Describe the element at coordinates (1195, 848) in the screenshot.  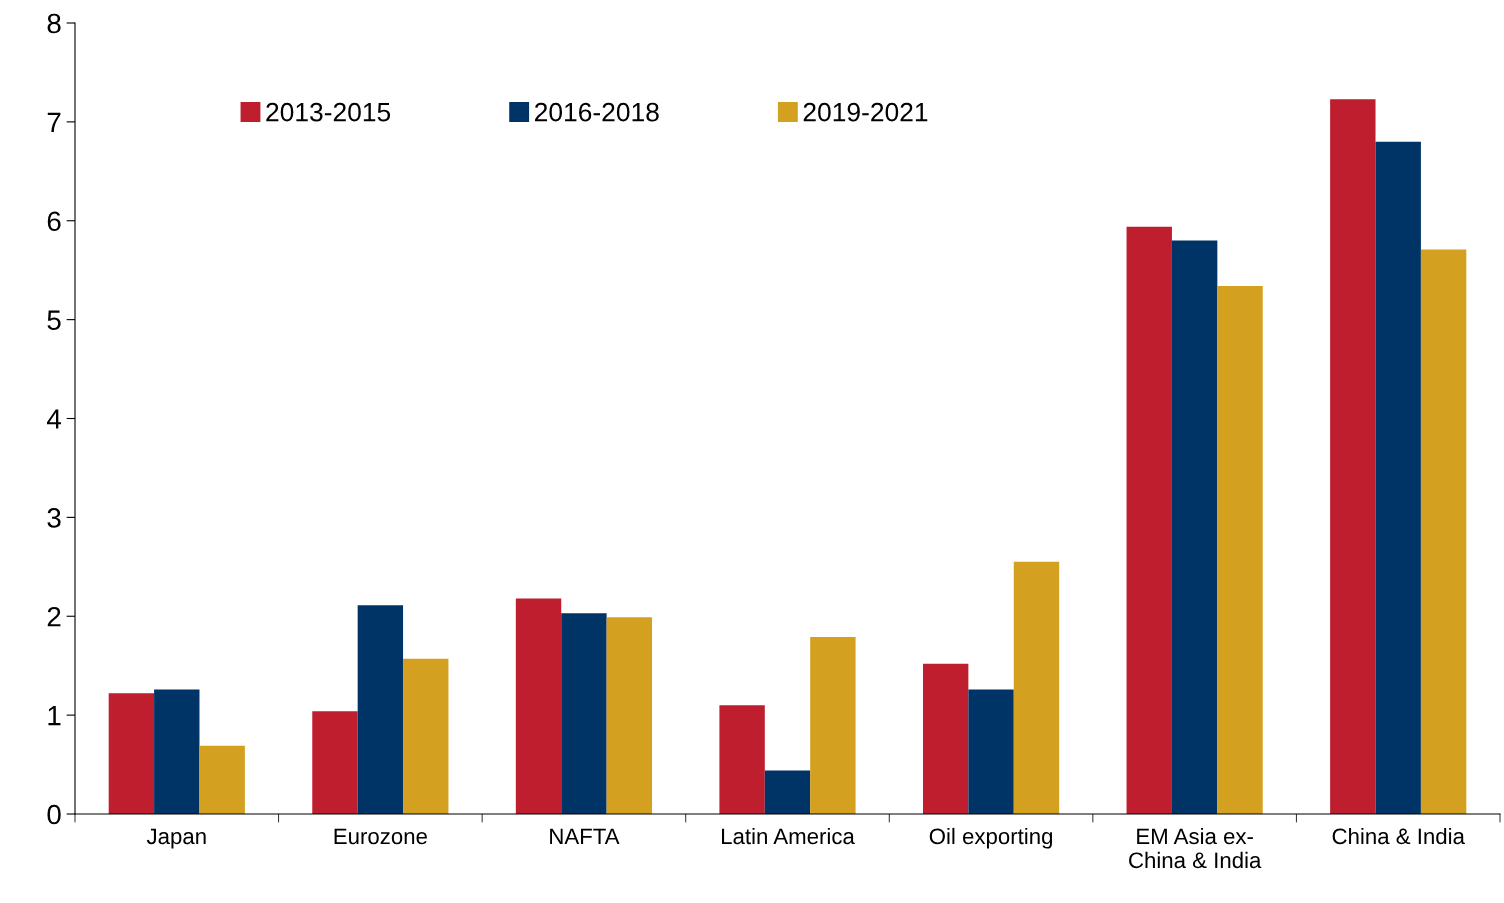
I see `x-tick-label: EM Asia ex- China & India` at that location.